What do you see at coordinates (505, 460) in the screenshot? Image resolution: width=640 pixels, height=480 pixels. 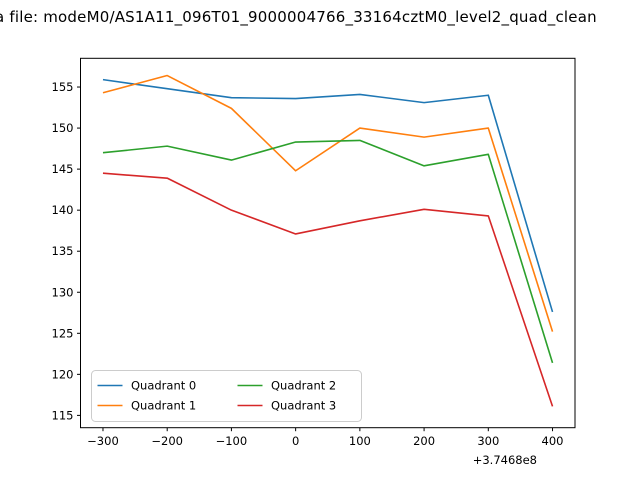 I see `x-axis-offset-label: +3.7468e8` at bounding box center [505, 460].